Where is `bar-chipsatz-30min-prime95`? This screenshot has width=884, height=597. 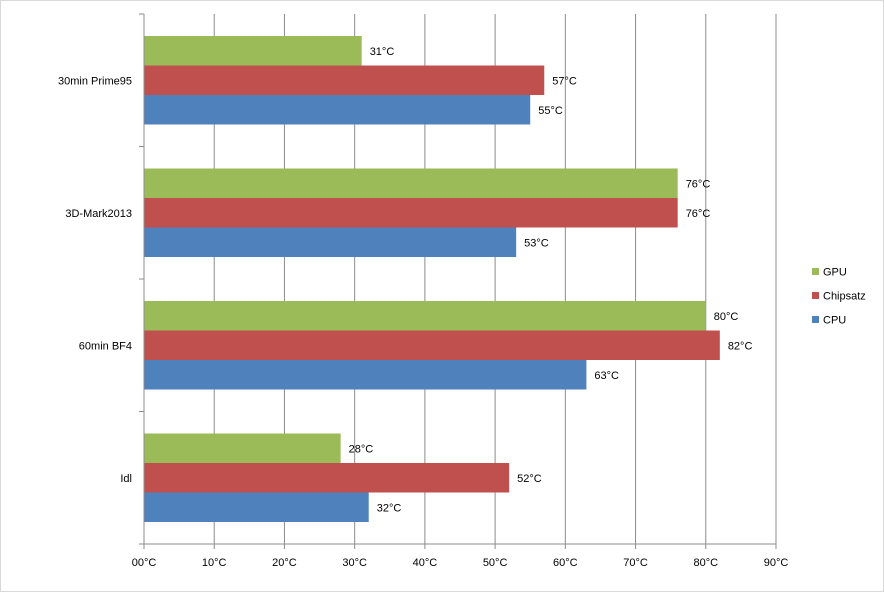
bar-chipsatz-30min-prime95 is located at coordinates (344, 80).